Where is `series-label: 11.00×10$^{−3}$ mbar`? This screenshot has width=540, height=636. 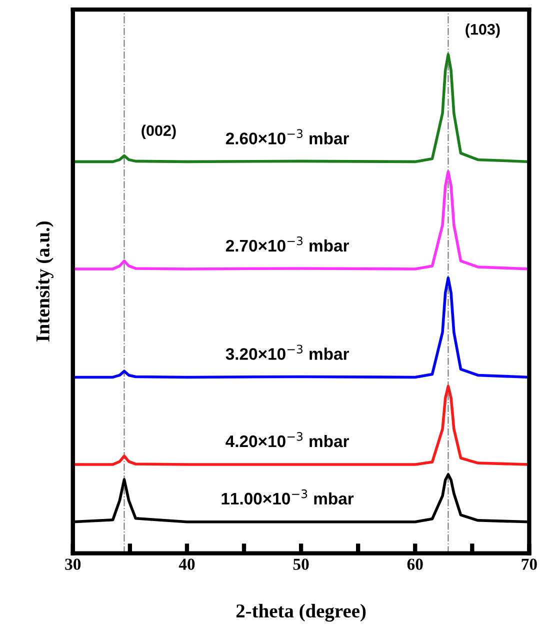 series-label: 11.00×10$^{−3}$ mbar is located at coordinates (288, 497).